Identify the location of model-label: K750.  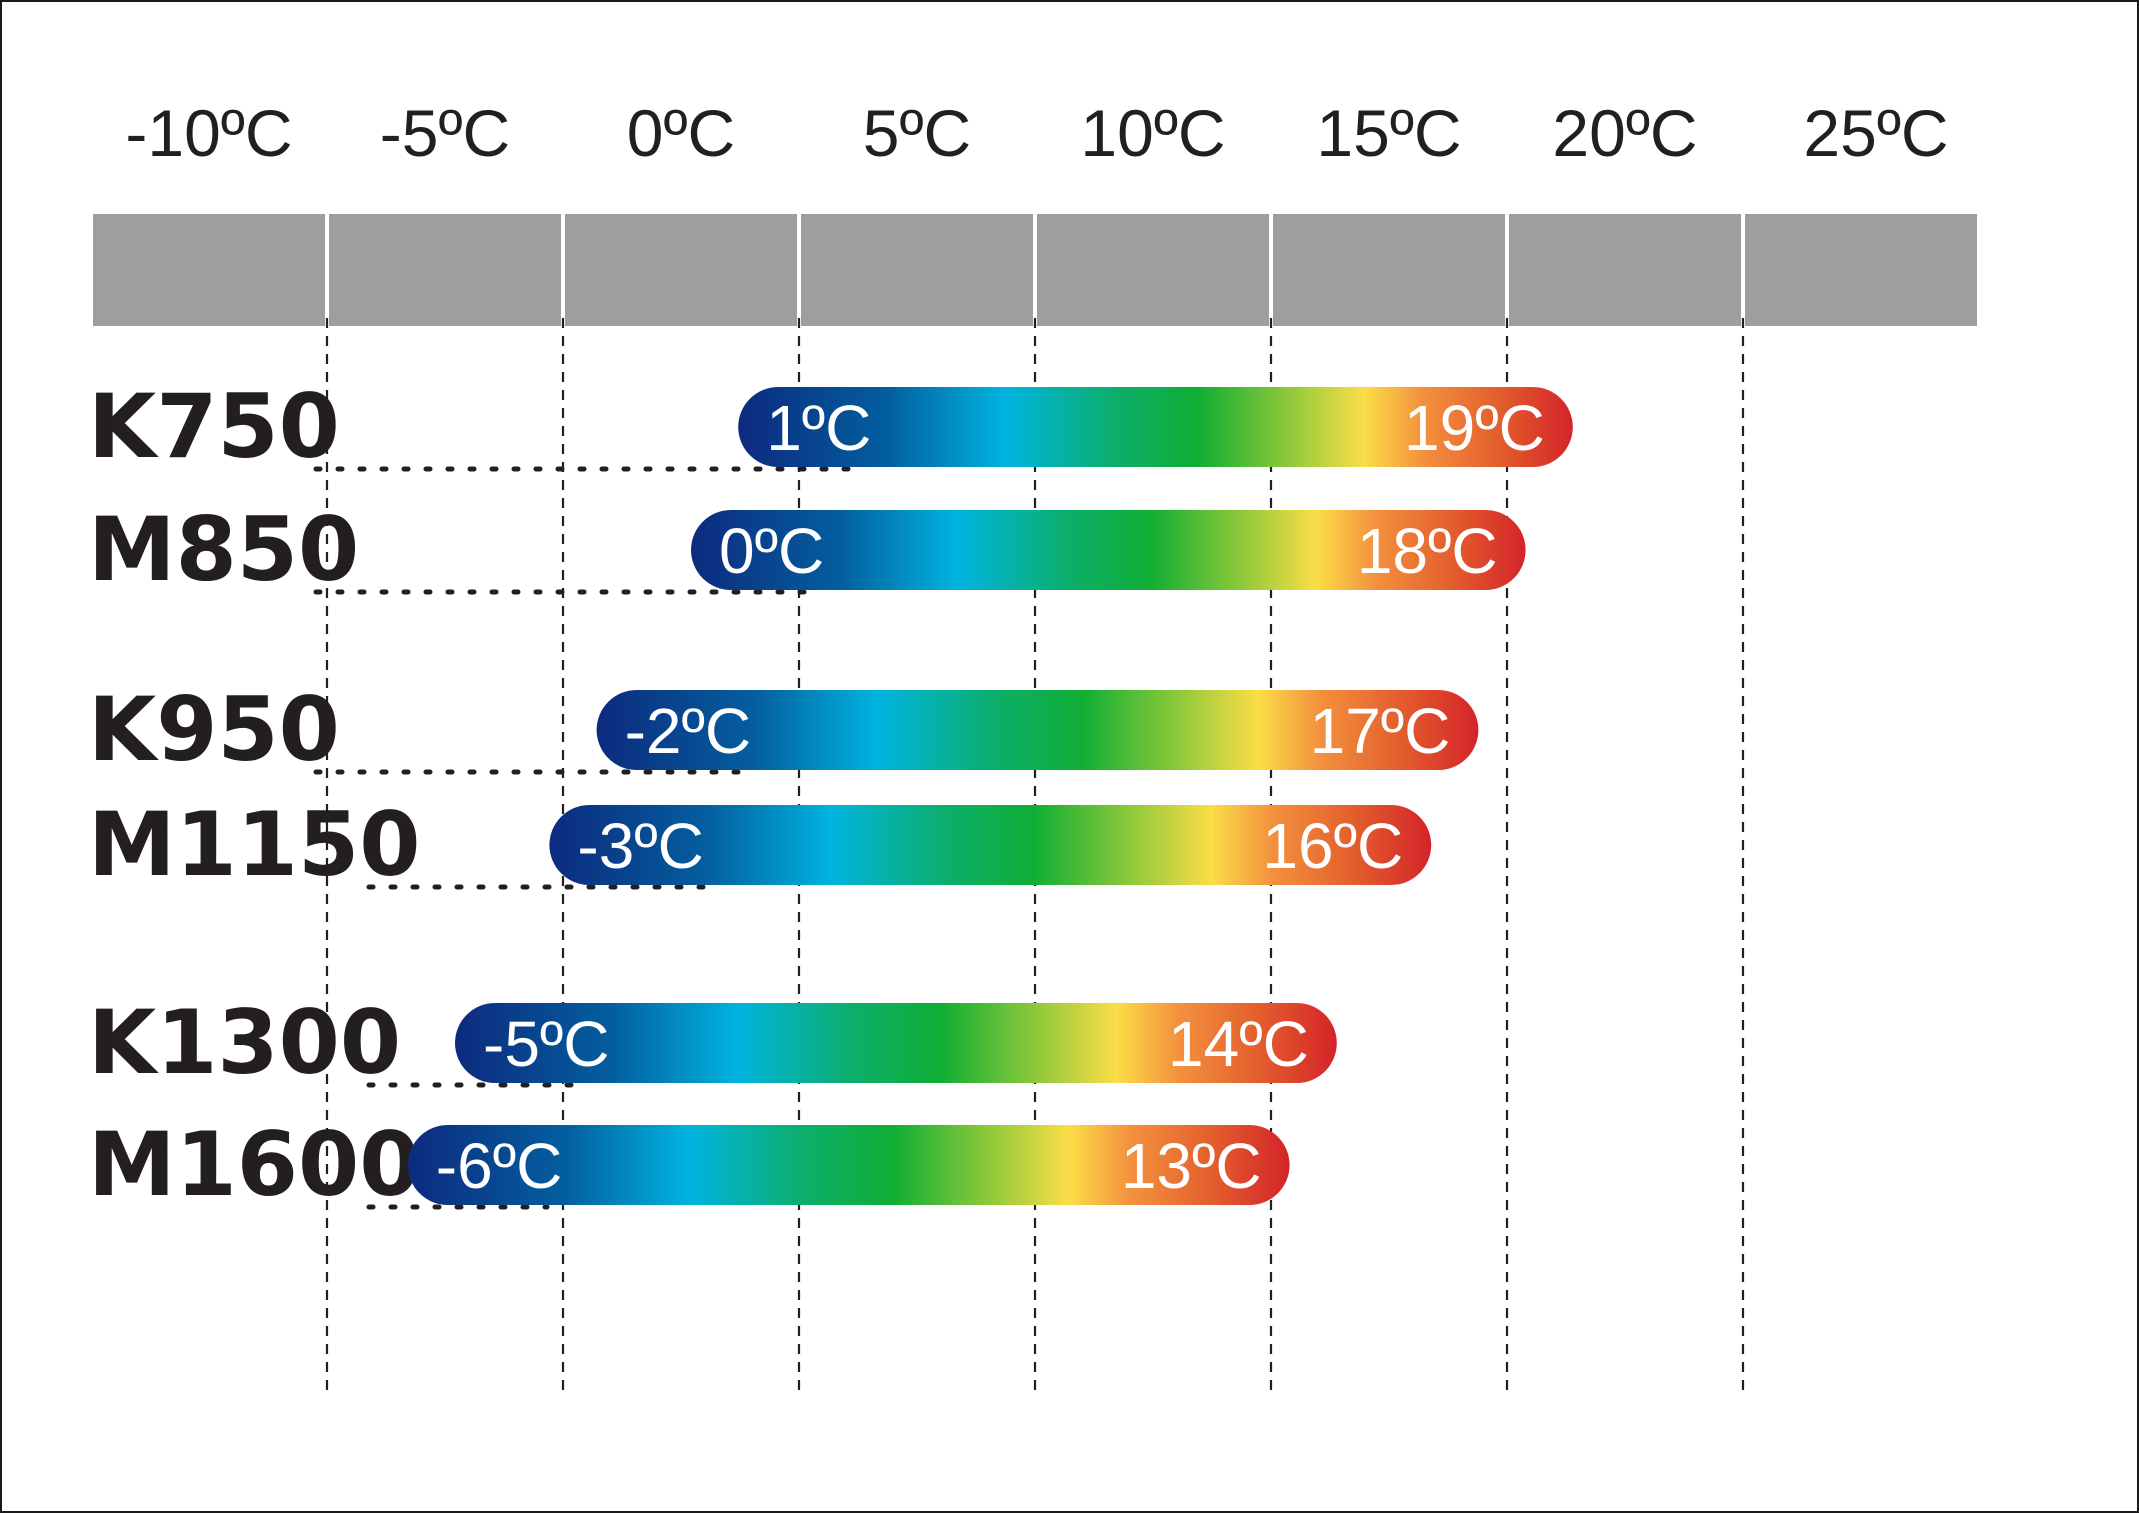
(214, 426).